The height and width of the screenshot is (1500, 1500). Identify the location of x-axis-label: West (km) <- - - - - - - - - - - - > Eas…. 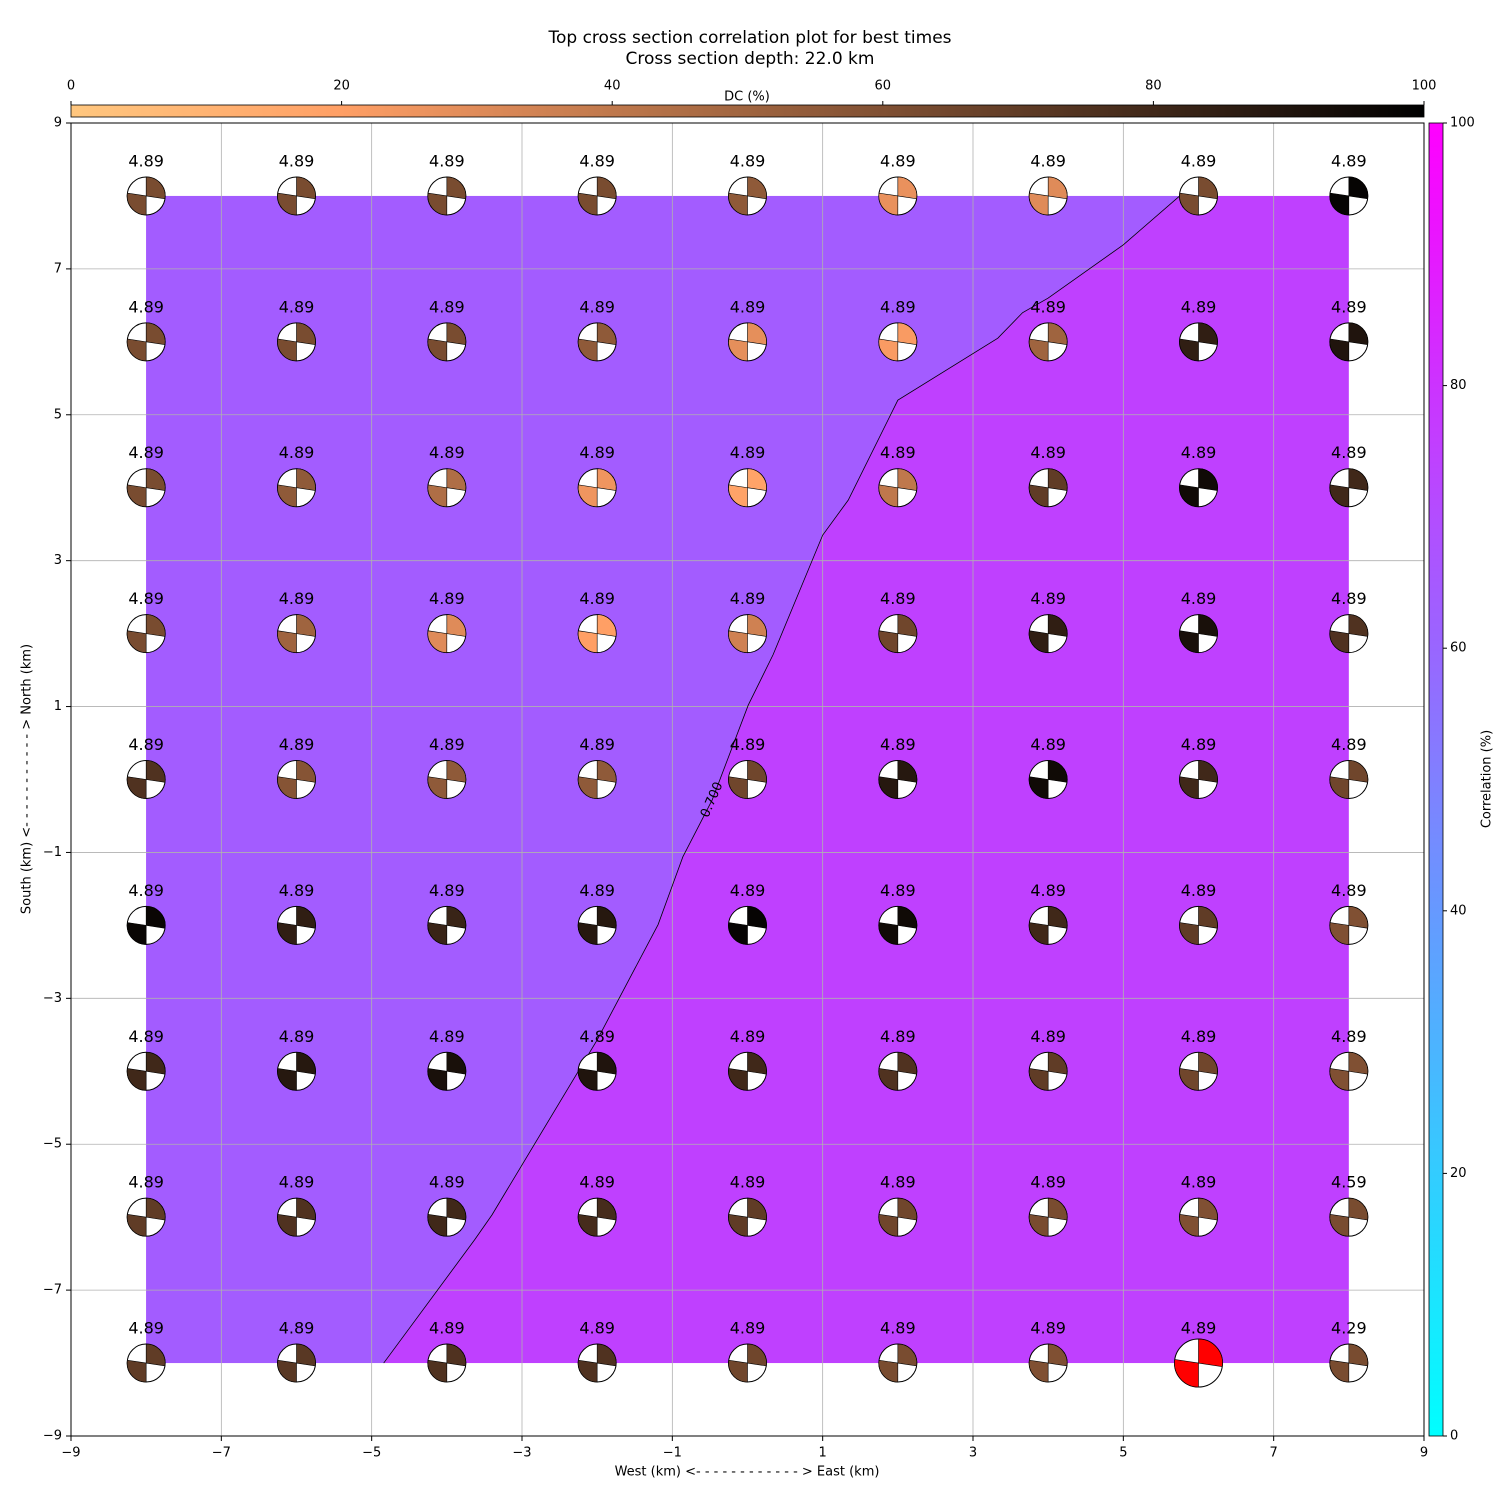
(747, 1472).